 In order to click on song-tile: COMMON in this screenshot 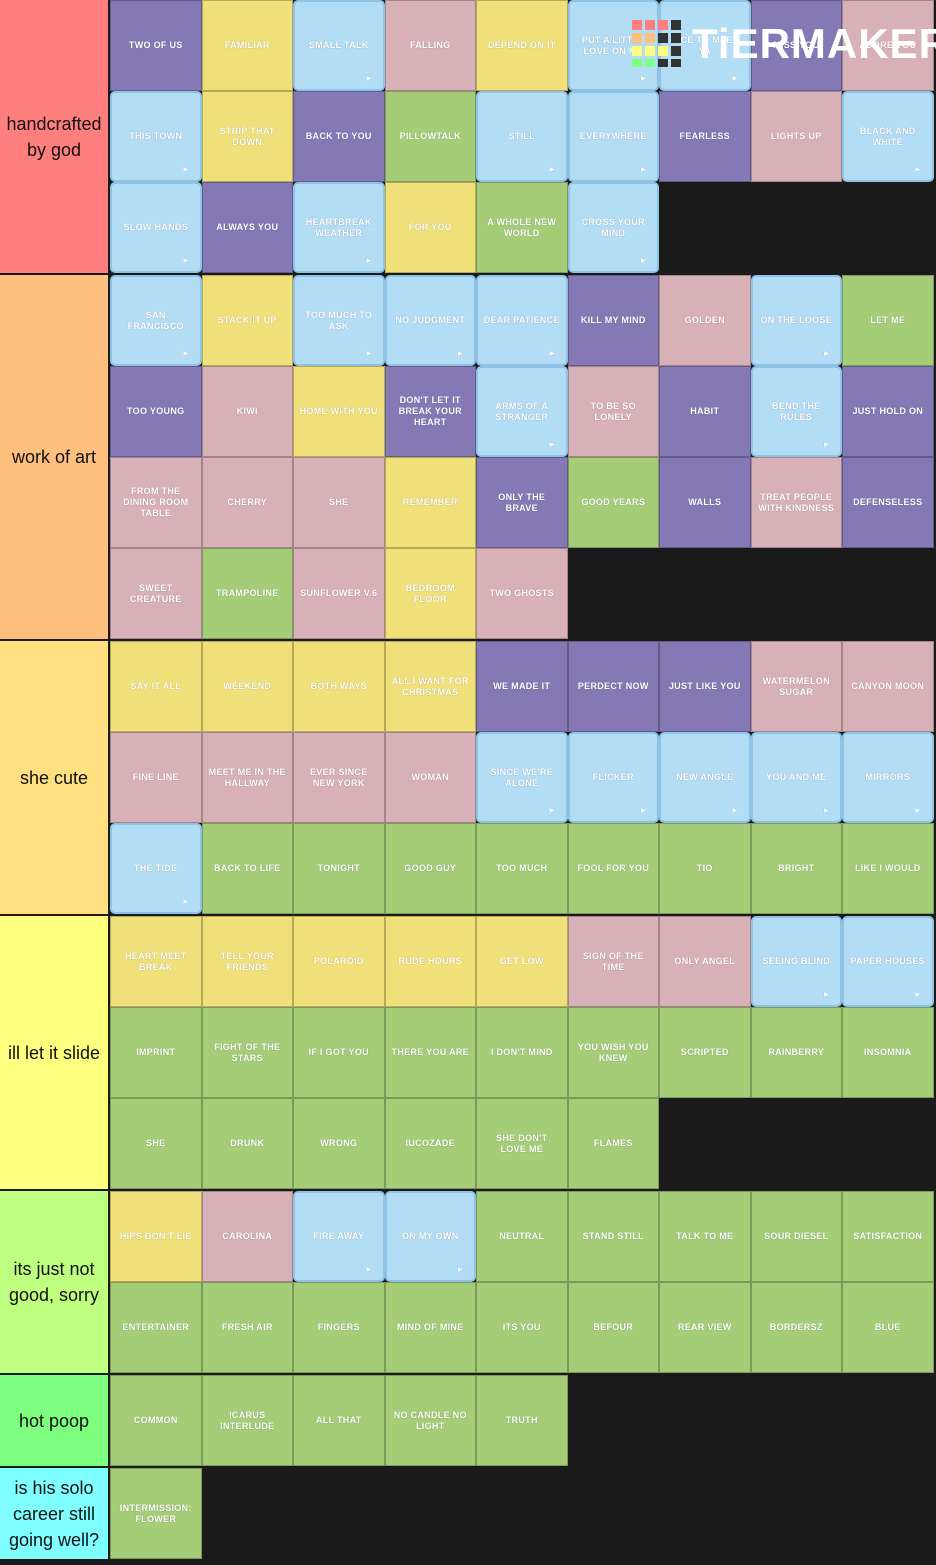, I will do `click(156, 1420)`.